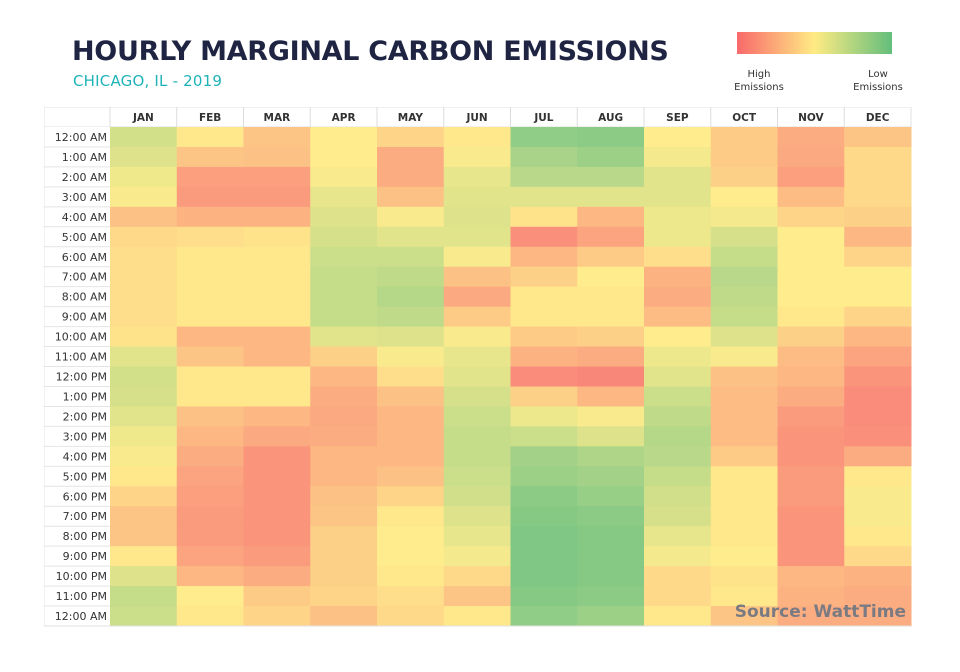 The height and width of the screenshot is (672, 960). I want to click on row-label: 8:00 AM, so click(84, 297).